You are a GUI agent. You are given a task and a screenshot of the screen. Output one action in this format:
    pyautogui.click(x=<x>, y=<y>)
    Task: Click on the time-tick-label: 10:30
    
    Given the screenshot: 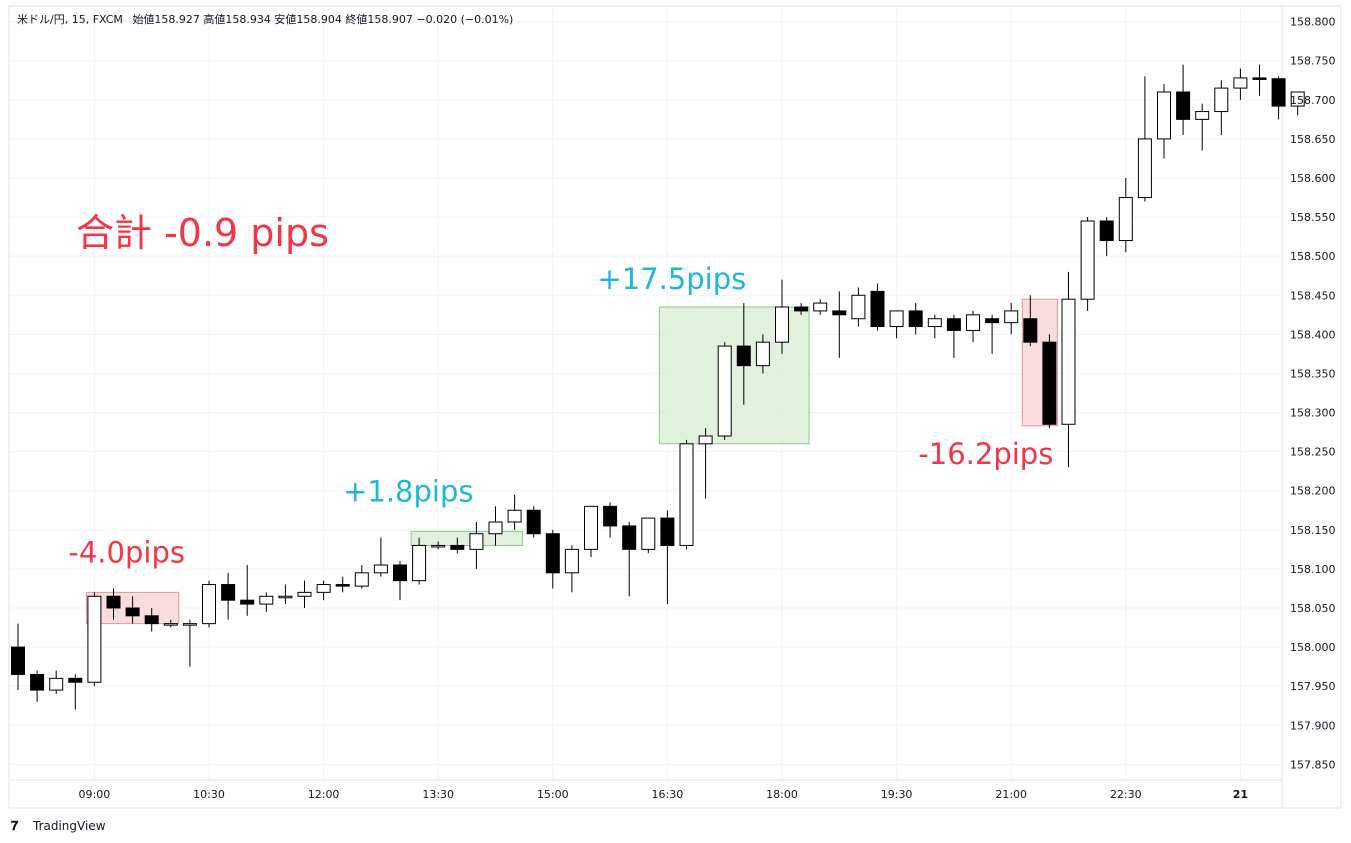 What is the action you would take?
    pyautogui.click(x=209, y=794)
    